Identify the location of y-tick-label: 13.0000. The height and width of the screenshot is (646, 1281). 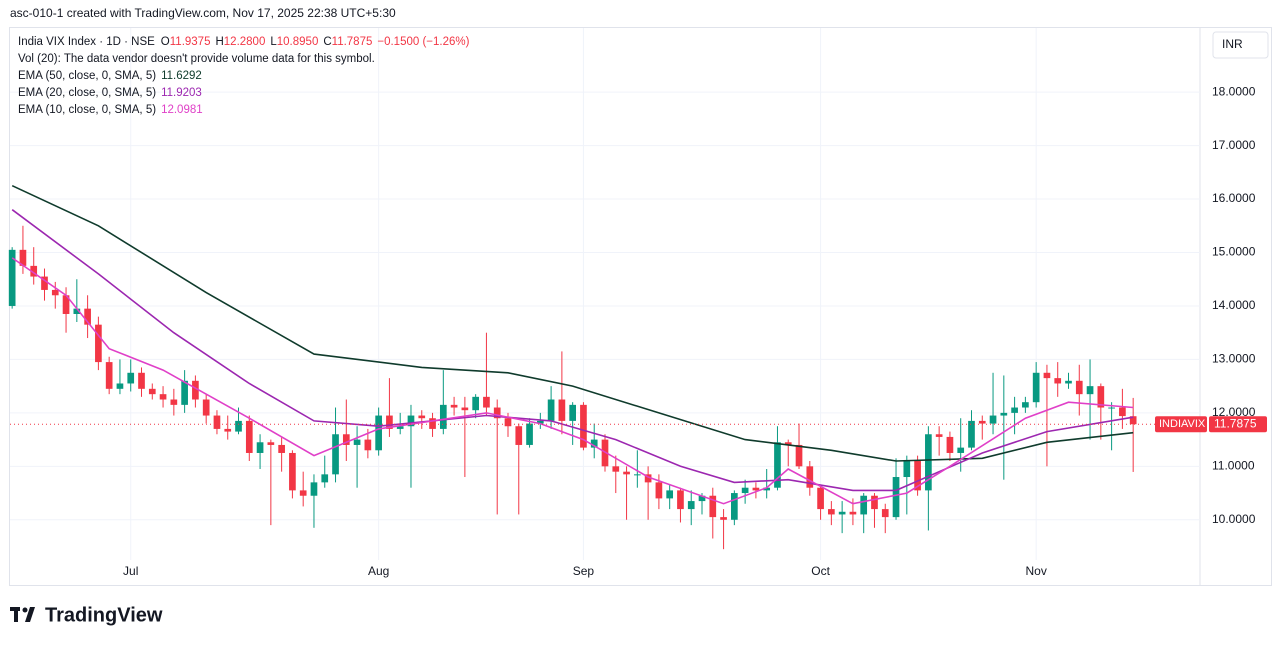
(1234, 359).